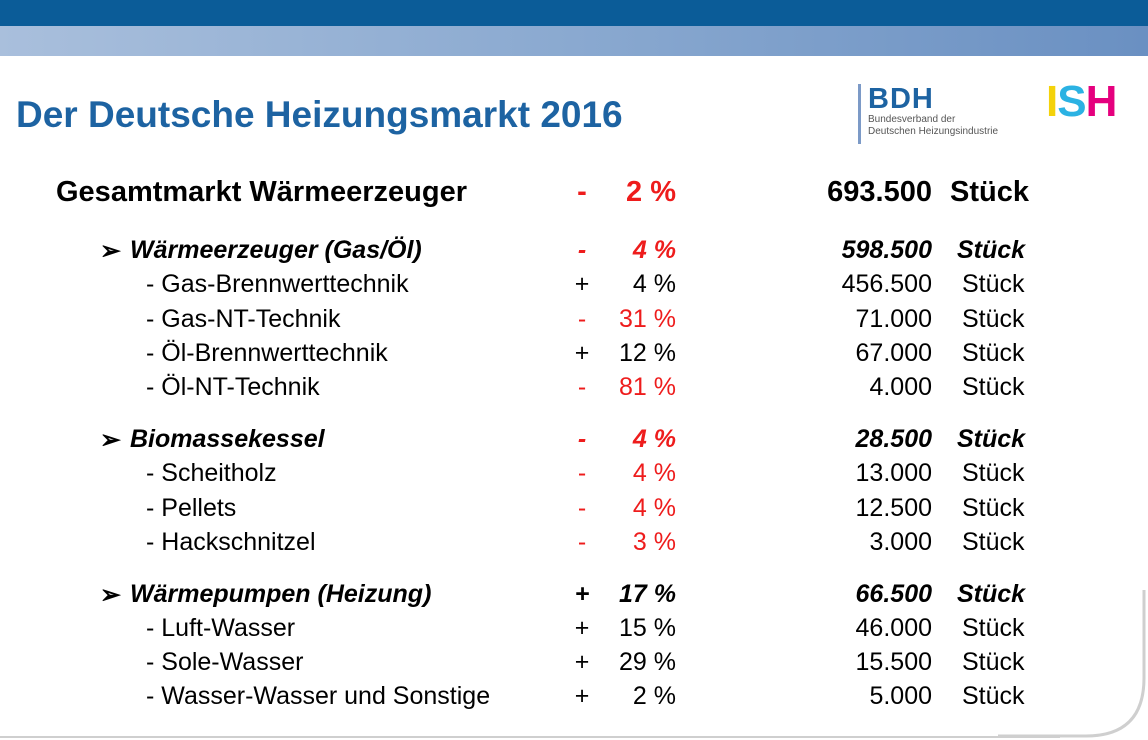 The image size is (1148, 740). What do you see at coordinates (1101, 101) in the screenshot?
I see `ish-logo-h: H` at bounding box center [1101, 101].